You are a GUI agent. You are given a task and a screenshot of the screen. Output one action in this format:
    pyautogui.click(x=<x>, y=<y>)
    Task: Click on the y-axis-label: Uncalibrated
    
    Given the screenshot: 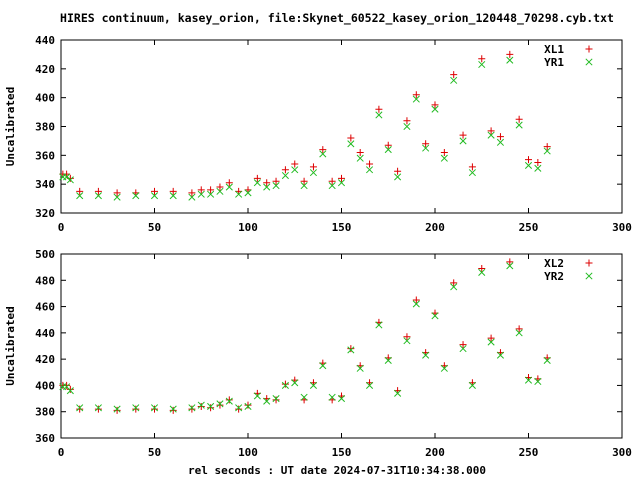 What is the action you would take?
    pyautogui.click(x=10, y=345)
    